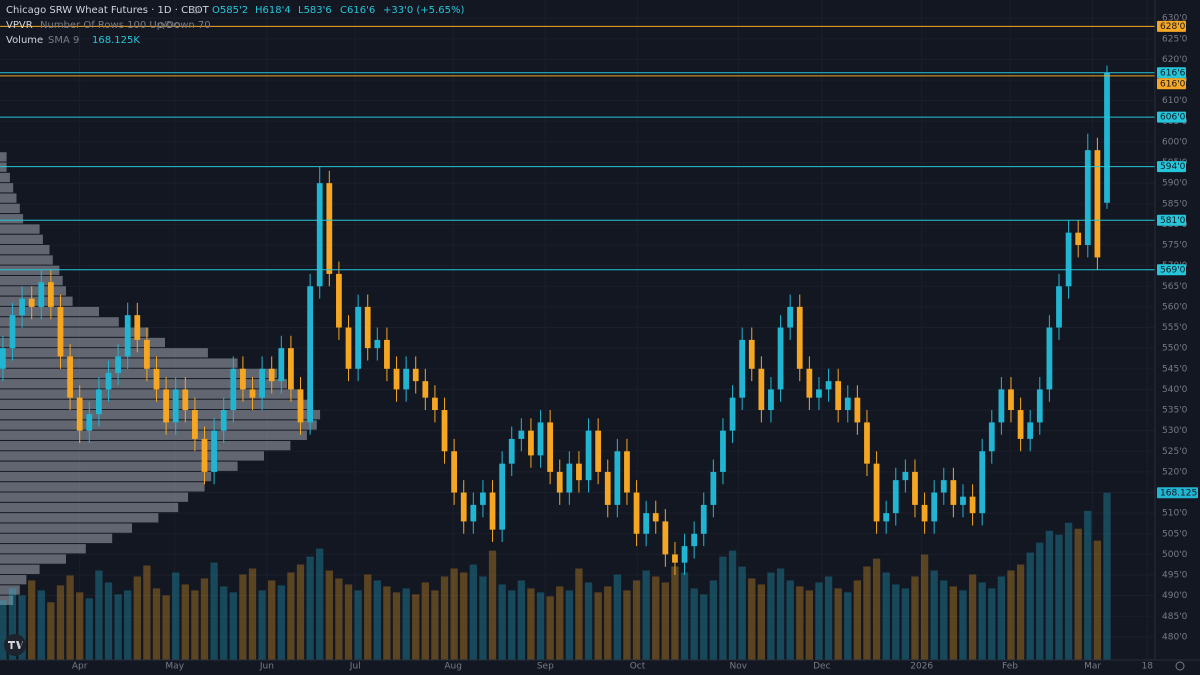 The image size is (1200, 675). Describe the element at coordinates (453, 667) in the screenshot. I see `x-tick-label: Aug` at that location.